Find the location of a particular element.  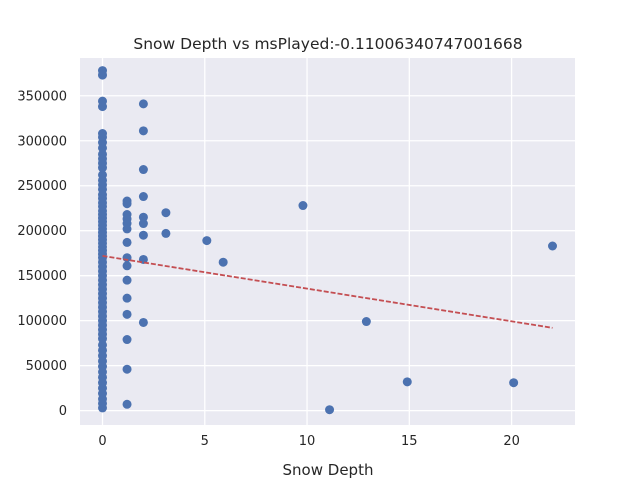

trendline-group is located at coordinates (327, 292).